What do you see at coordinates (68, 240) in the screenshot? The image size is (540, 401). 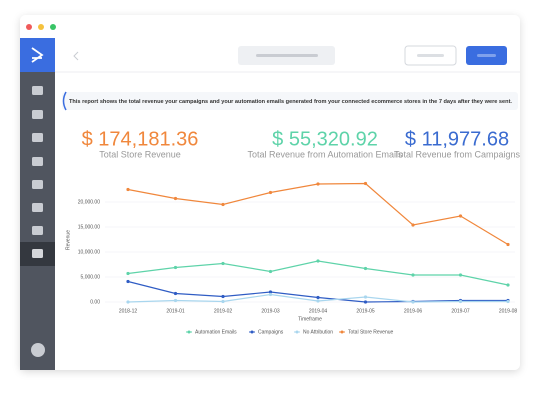 I see `y-axis-title: Revenue` at bounding box center [68, 240].